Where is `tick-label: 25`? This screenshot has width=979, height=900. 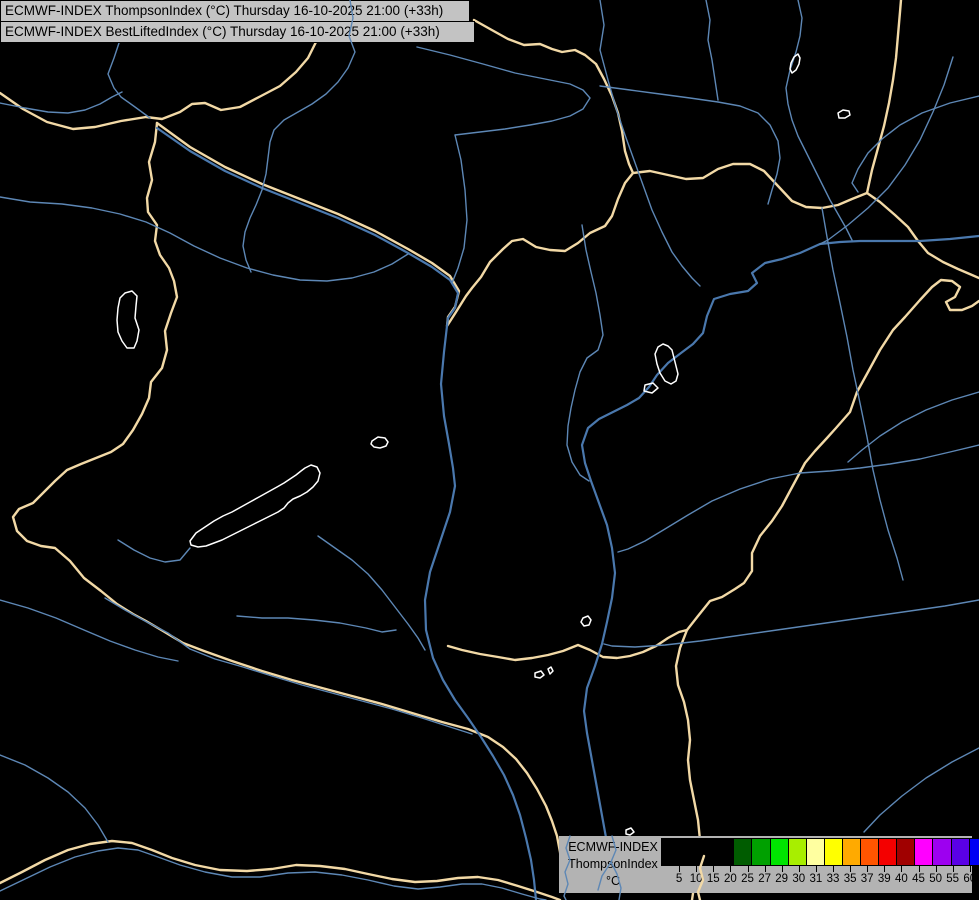
tick-label: 25 is located at coordinates (747, 879).